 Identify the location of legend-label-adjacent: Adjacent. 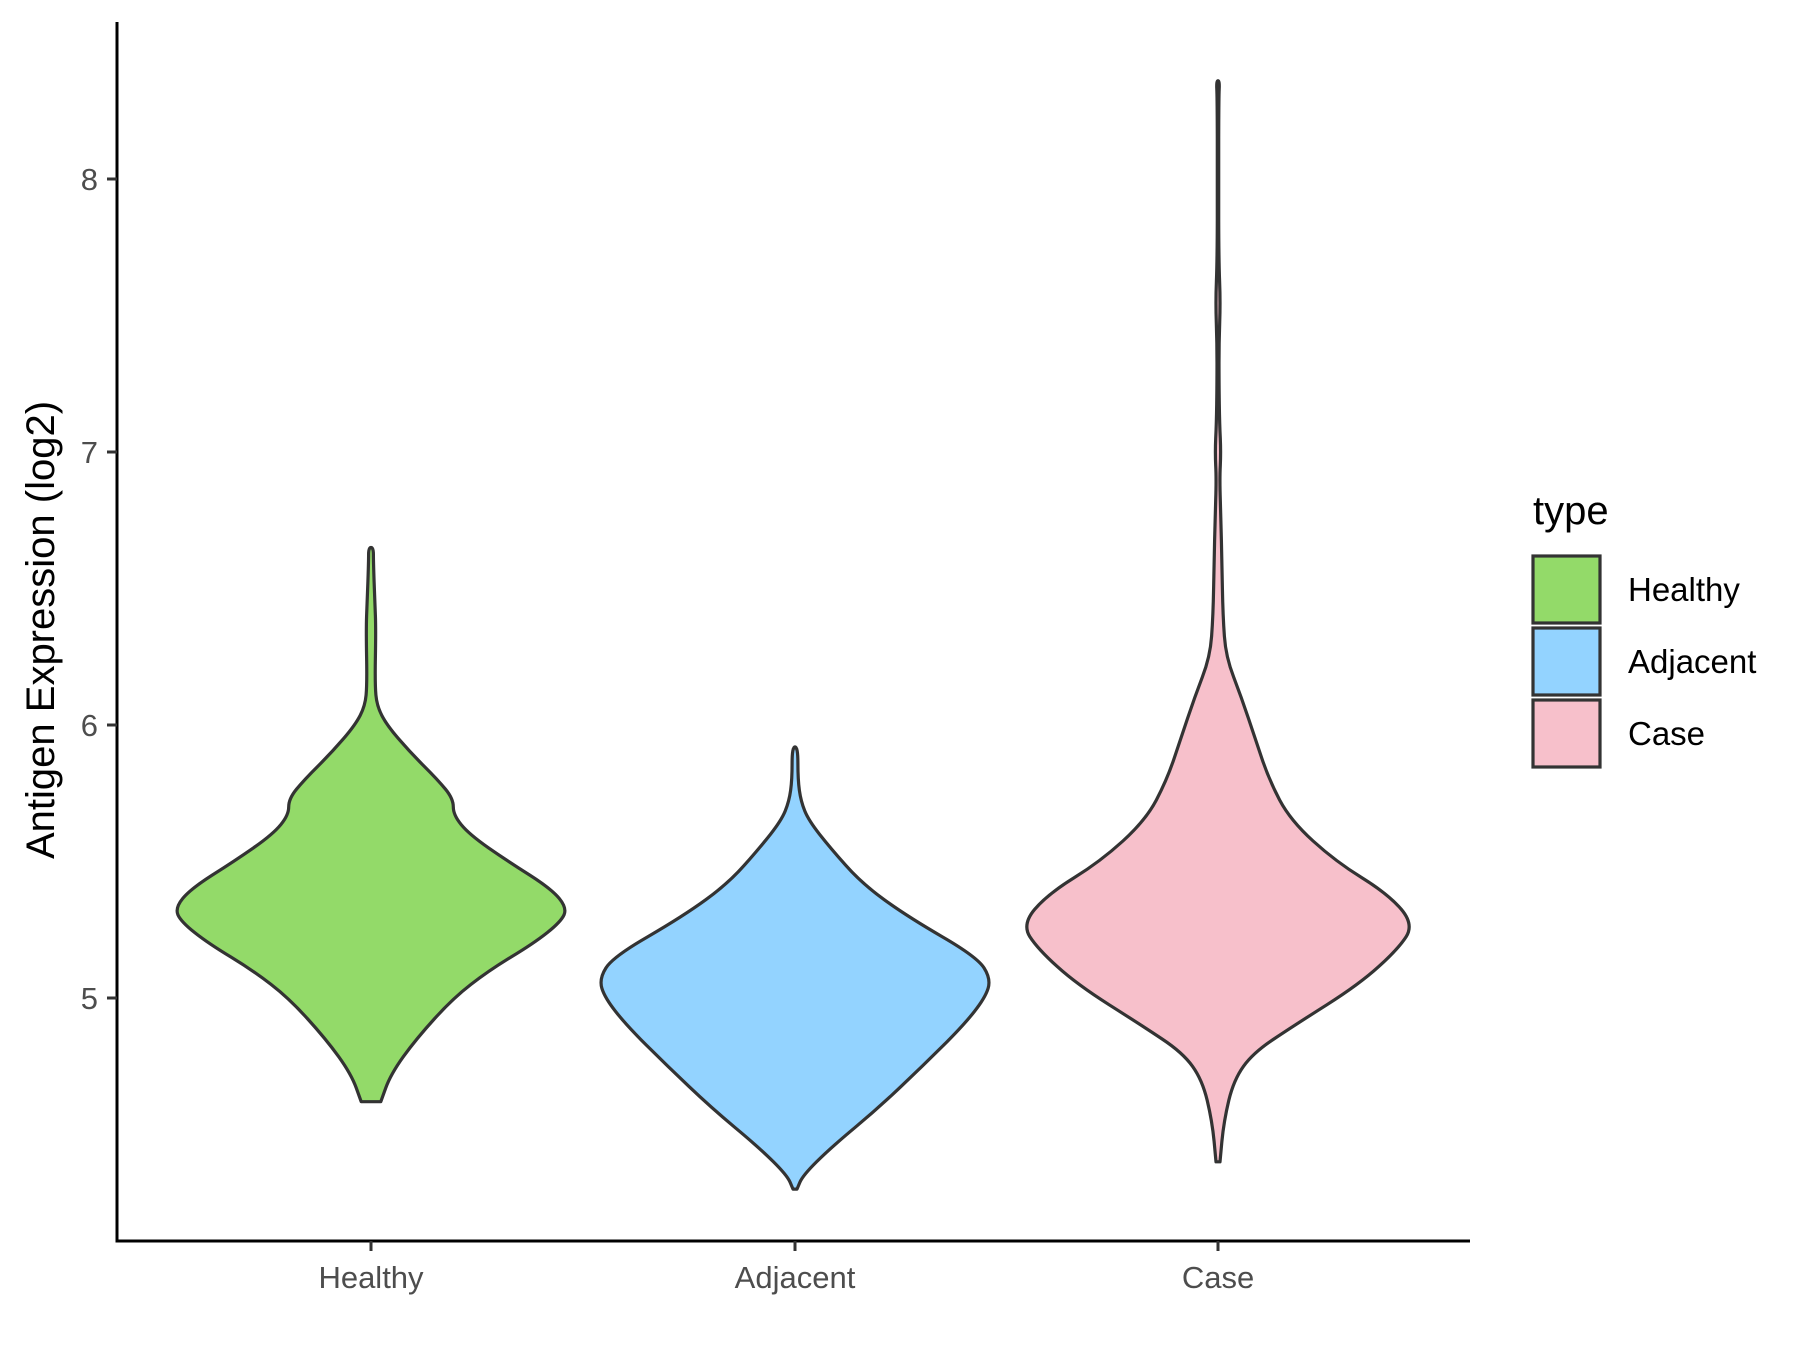
(1692, 661).